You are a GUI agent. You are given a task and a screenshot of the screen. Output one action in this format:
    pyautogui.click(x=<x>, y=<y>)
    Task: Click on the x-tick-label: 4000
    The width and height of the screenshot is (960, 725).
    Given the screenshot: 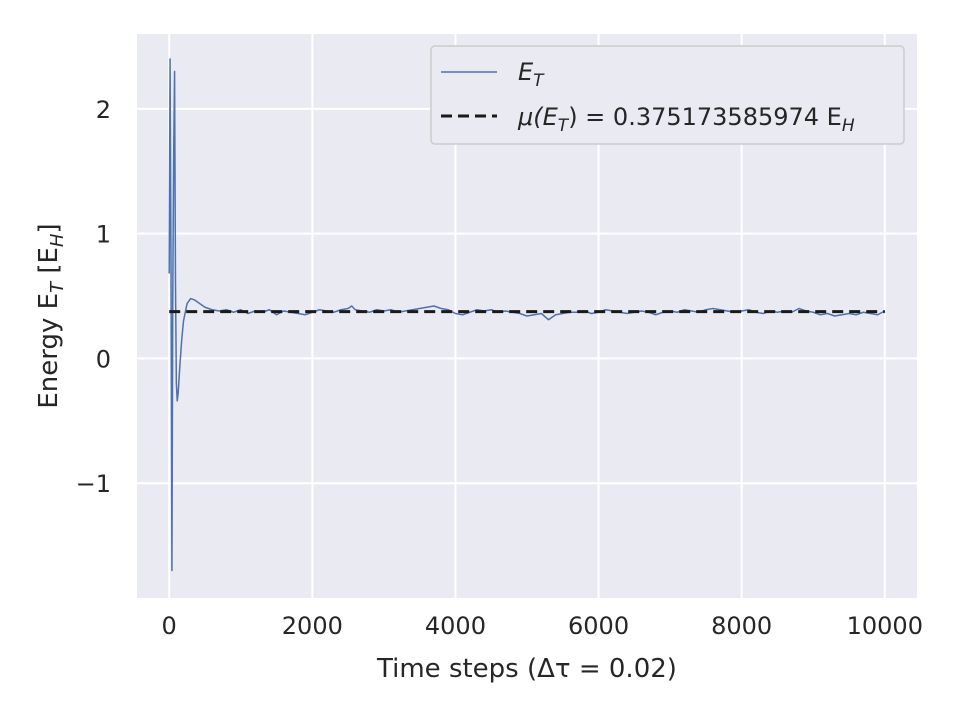 What is the action you would take?
    pyautogui.click(x=455, y=626)
    